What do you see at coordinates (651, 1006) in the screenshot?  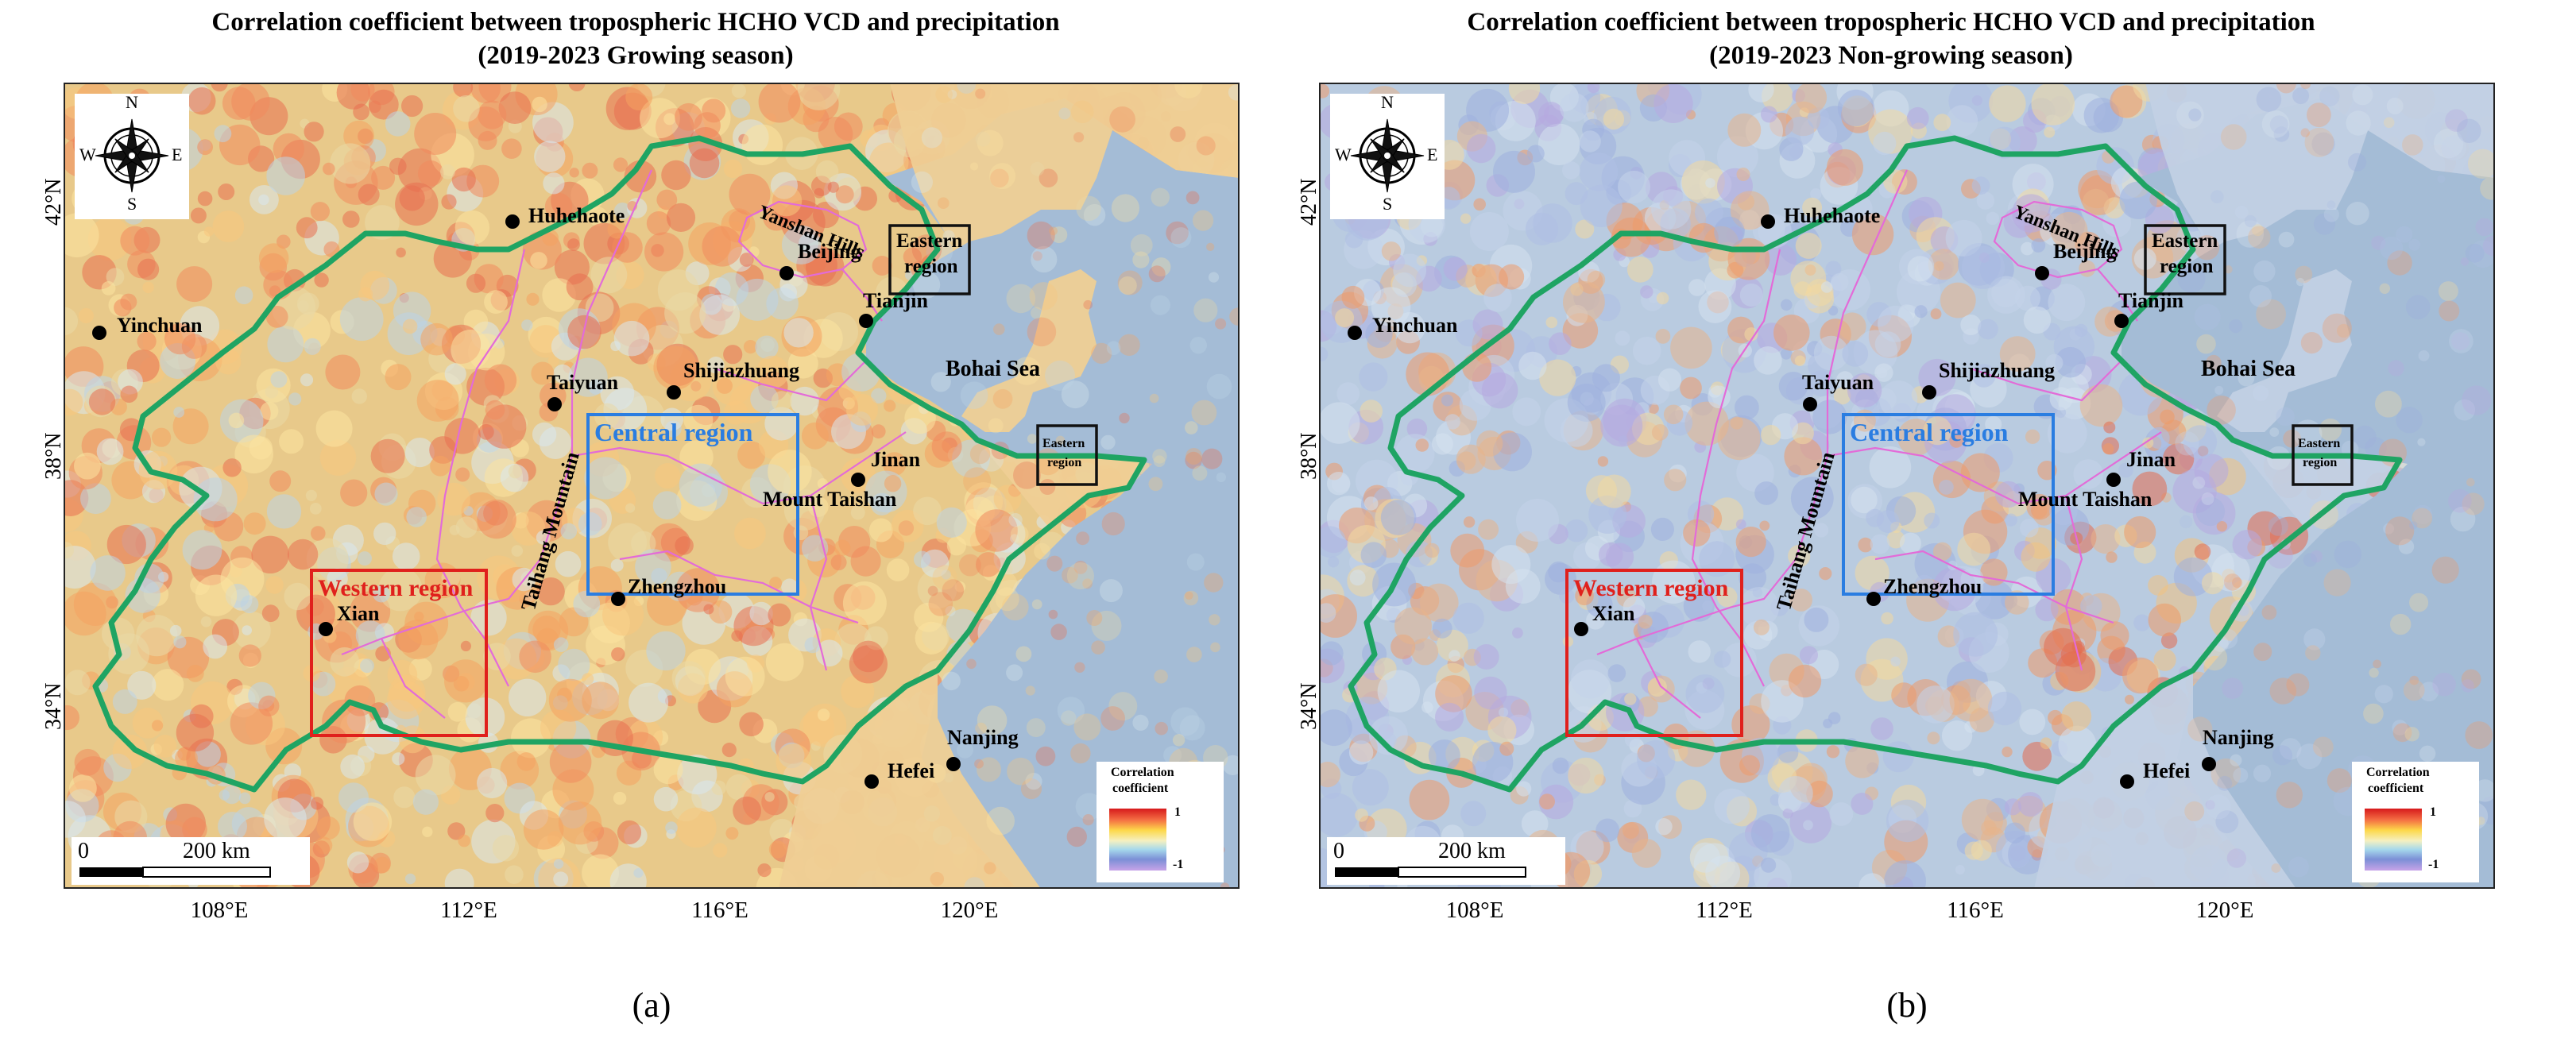 I see `panel-label: (a)` at bounding box center [651, 1006].